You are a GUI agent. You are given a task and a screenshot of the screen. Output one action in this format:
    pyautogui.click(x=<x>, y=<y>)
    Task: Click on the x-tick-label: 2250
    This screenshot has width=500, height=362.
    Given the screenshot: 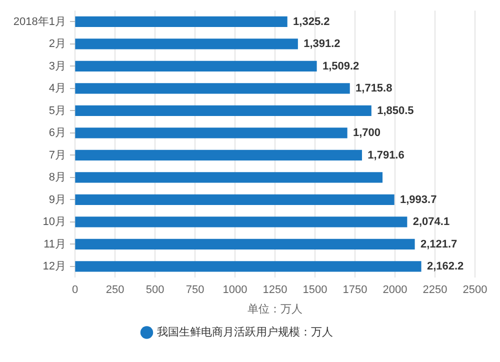 What is the action you would take?
    pyautogui.click(x=435, y=290)
    